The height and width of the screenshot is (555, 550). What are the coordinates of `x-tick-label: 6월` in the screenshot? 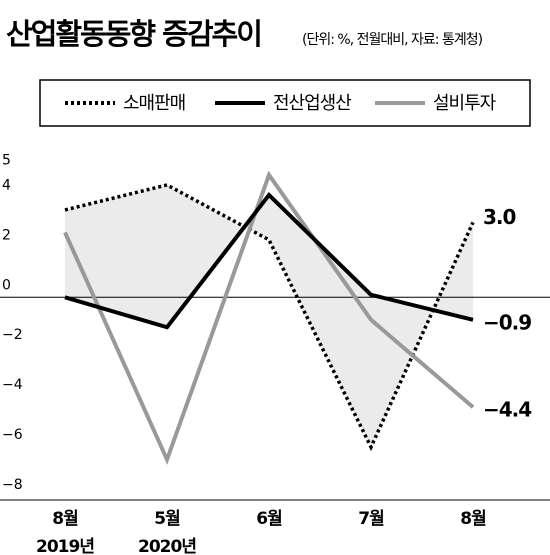 It's located at (269, 519).